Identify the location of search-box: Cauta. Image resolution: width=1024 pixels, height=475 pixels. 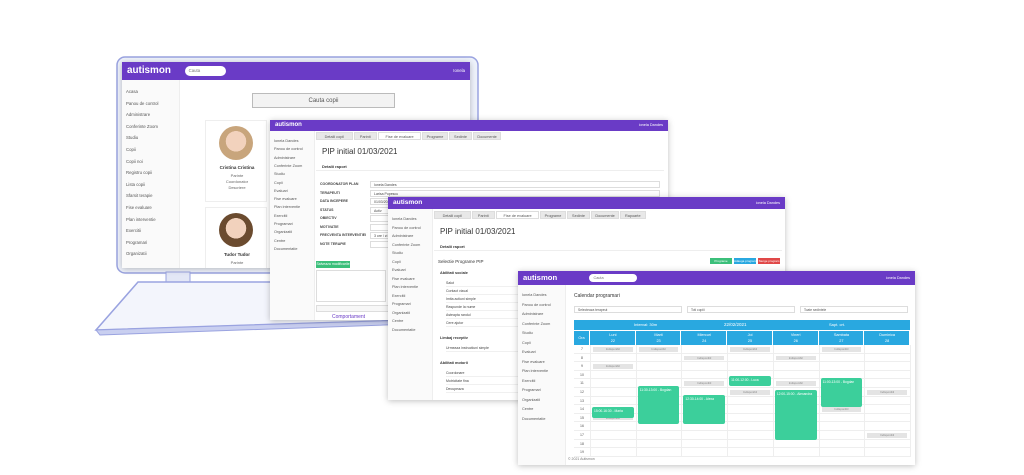
(205, 71).